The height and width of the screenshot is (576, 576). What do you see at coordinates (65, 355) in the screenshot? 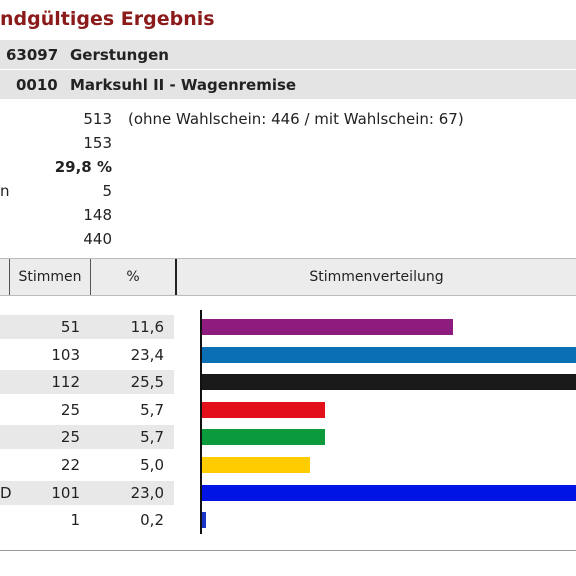
I see `votes-cell: 103` at bounding box center [65, 355].